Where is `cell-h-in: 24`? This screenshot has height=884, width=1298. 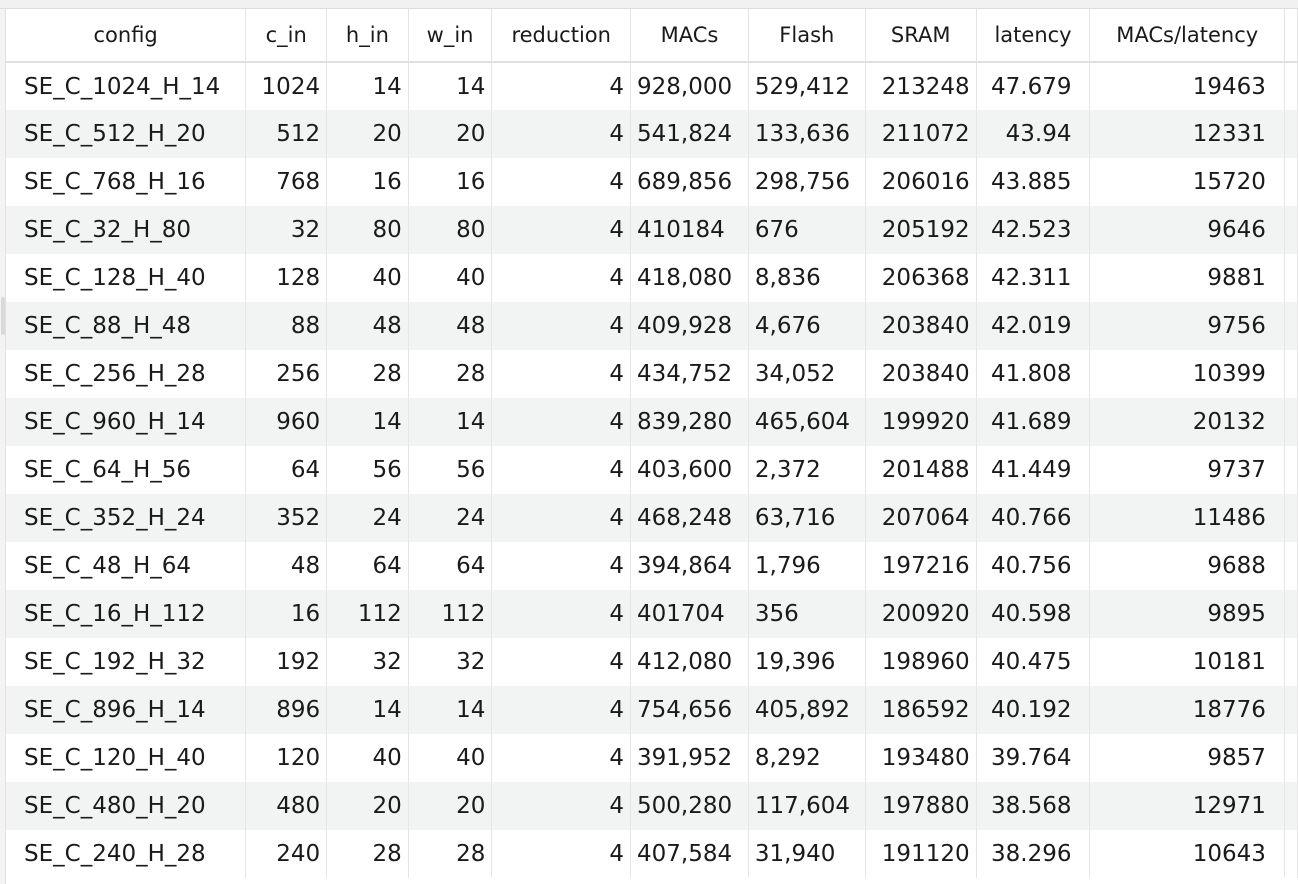 cell-h-in: 24 is located at coordinates (367, 518).